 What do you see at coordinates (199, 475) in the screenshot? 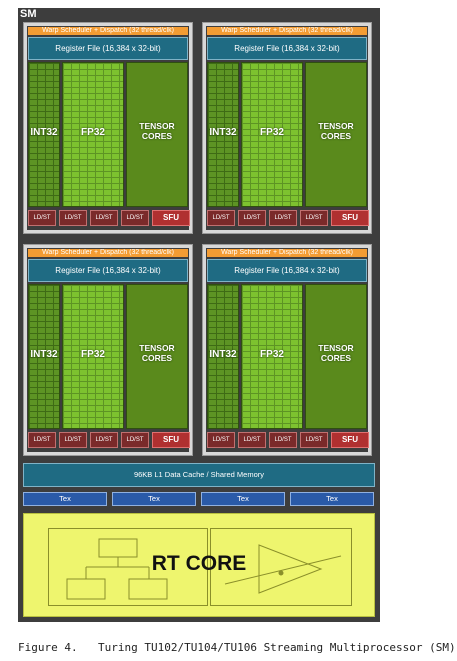
I see `l1-data-cache: 96KB L1 Data Cache / Shared Memory` at bounding box center [199, 475].